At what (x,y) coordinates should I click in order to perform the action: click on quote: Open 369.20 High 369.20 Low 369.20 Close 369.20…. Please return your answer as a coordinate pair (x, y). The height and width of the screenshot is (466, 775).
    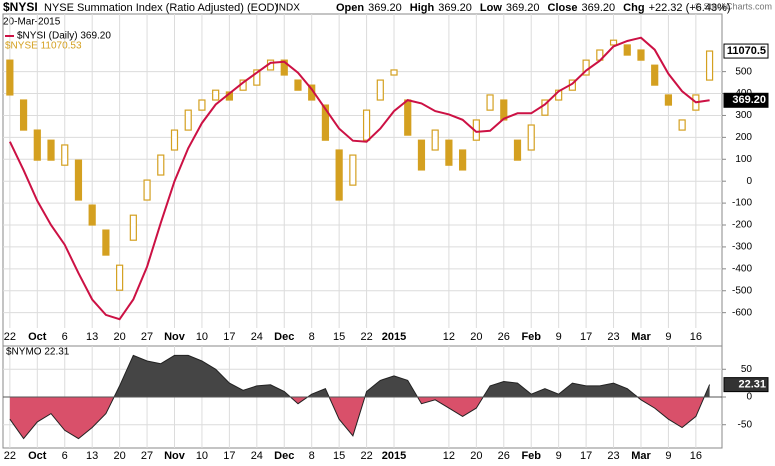
    Looking at the image, I should click on (533, 8).